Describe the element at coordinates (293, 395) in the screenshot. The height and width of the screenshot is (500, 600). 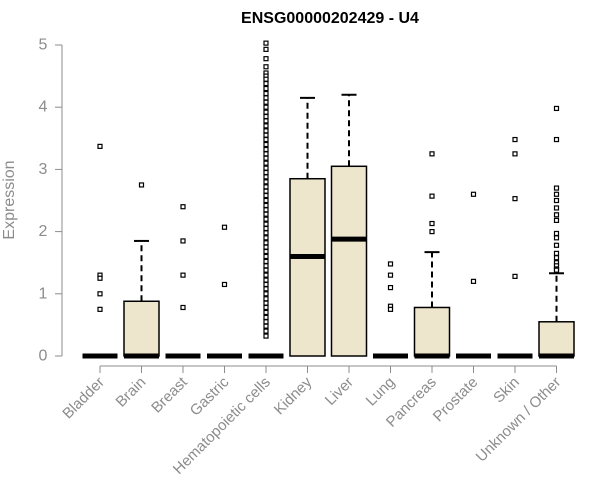
I see `x-tick-label: Kidney` at that location.